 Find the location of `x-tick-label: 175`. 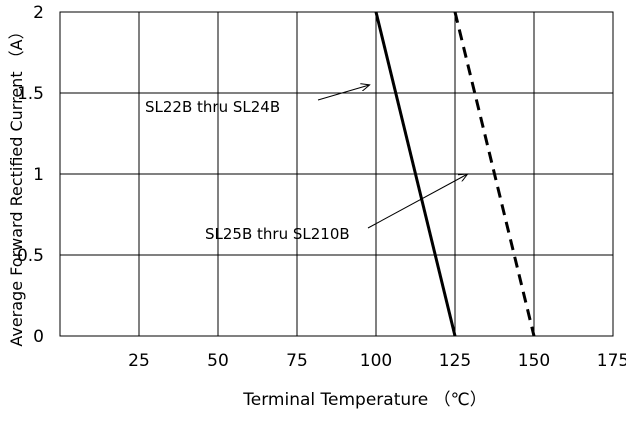

x-tick-label: 175 is located at coordinates (611, 361).